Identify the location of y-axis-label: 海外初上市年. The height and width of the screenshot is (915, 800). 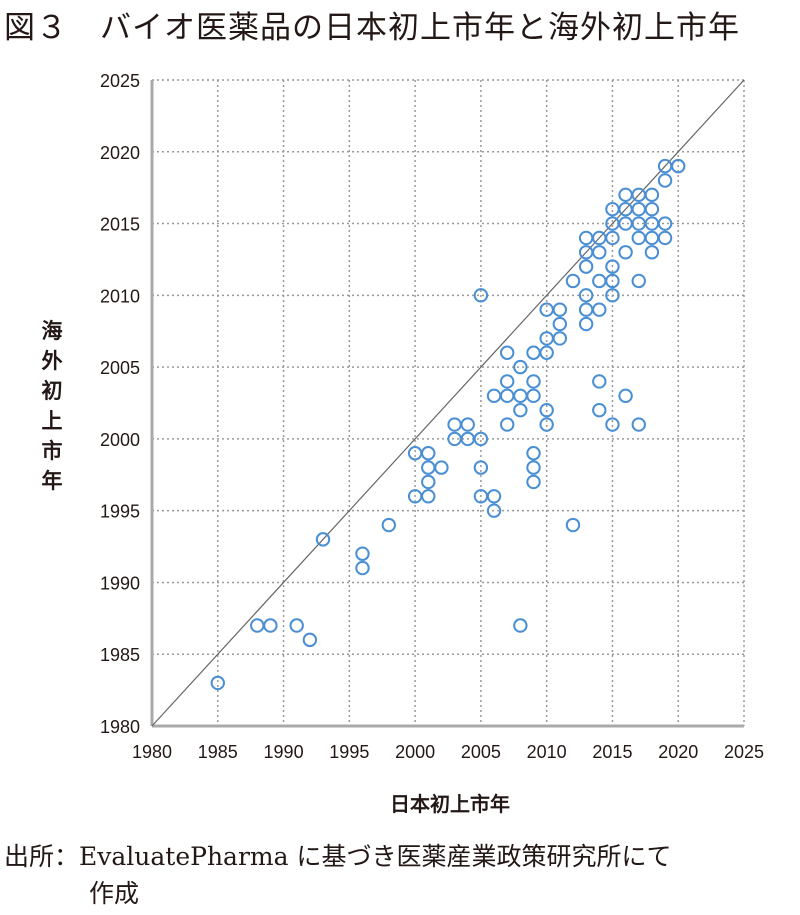
(52, 406).